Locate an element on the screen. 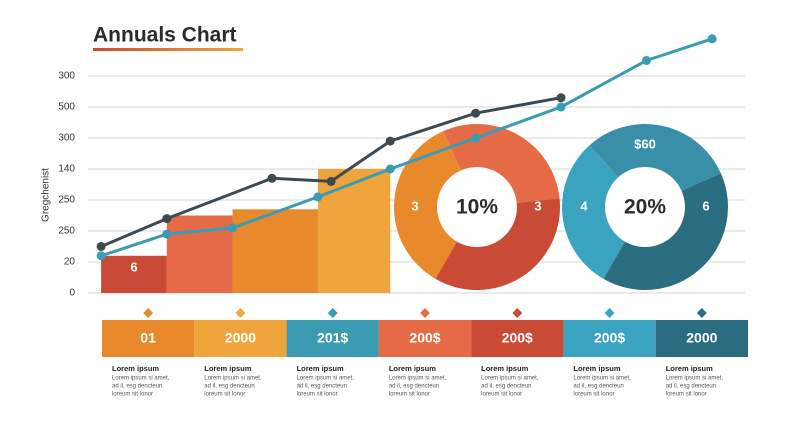  y-tick-label: 0 is located at coordinates (72, 293).